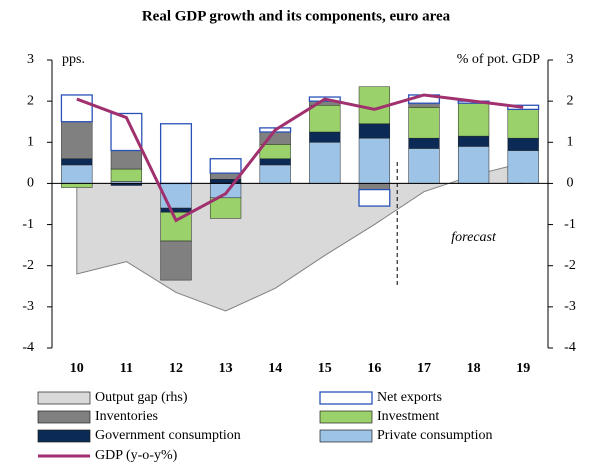 This screenshot has height=471, width=593. What do you see at coordinates (168, 435) in the screenshot?
I see `legend-label: Government consumption` at bounding box center [168, 435].